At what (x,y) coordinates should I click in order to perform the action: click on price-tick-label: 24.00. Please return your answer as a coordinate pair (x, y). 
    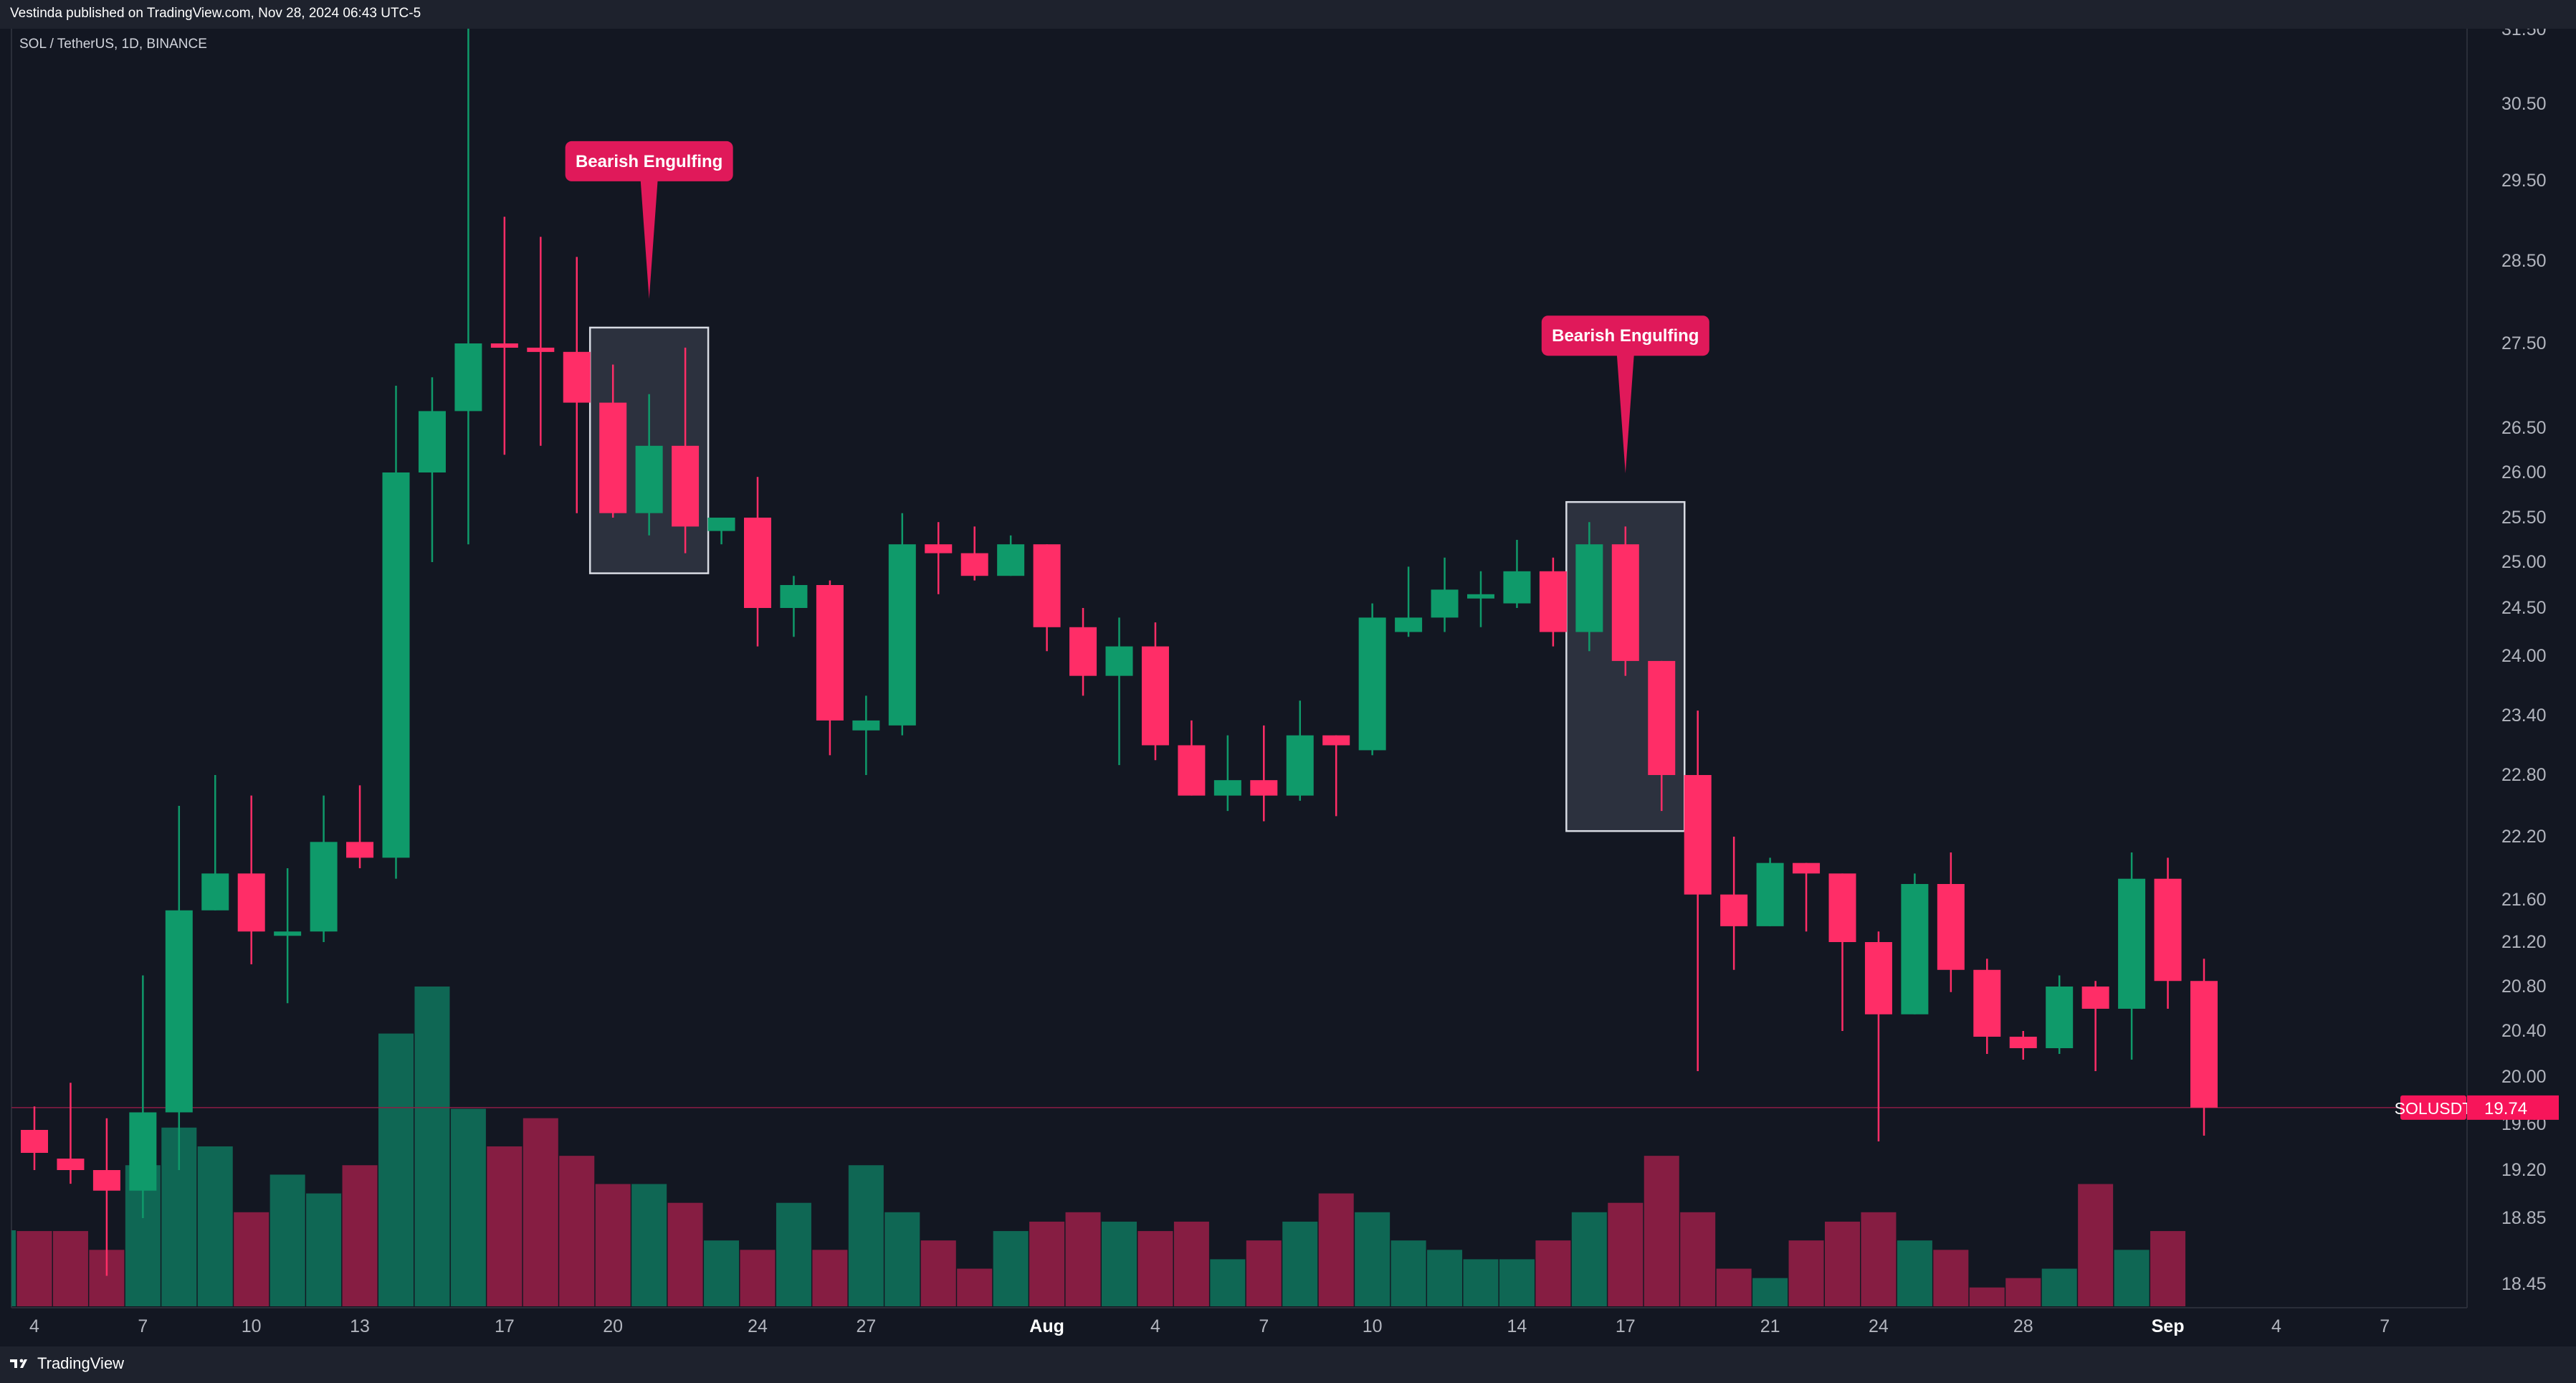
    Looking at the image, I should click on (2524, 656).